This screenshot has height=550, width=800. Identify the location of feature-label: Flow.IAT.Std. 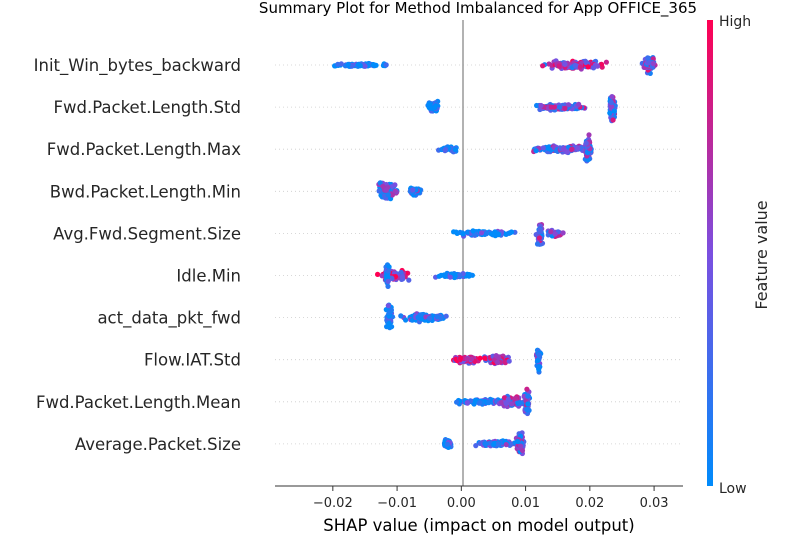
(192, 360).